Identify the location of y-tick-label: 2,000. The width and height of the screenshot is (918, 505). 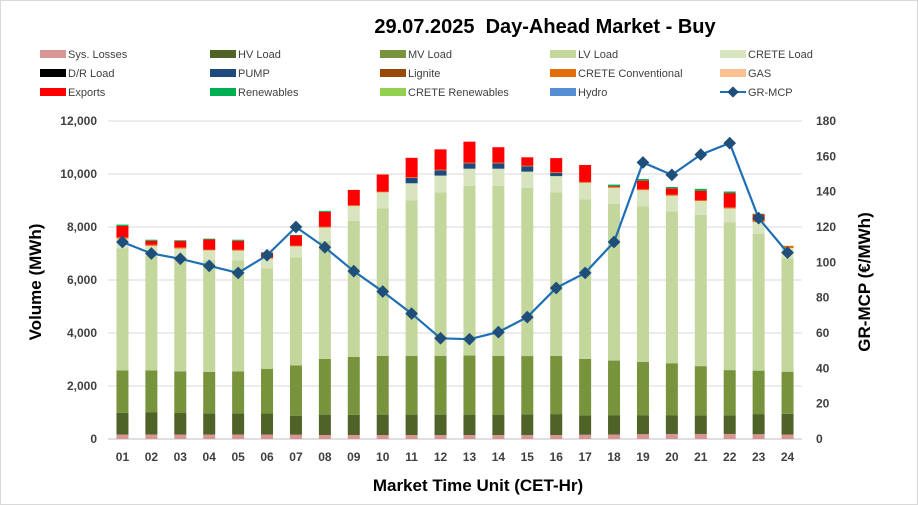
(82, 386).